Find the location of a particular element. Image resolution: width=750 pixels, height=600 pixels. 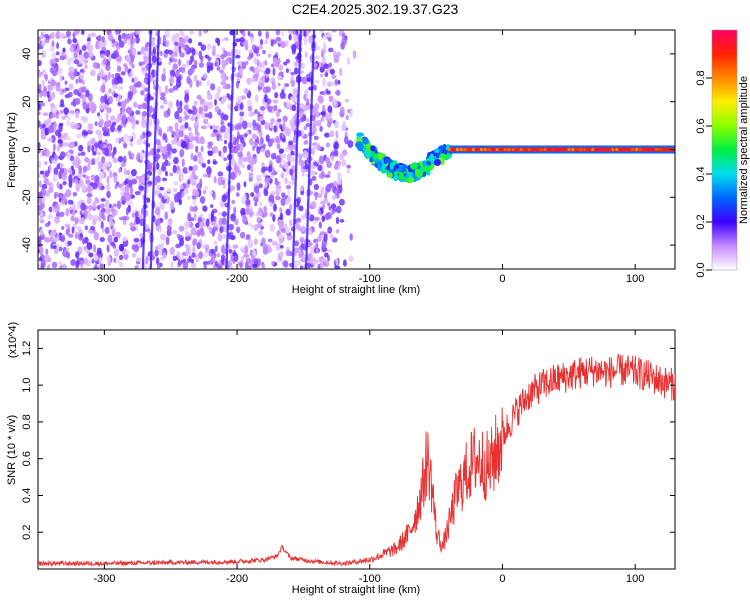

spectrogram-y-tick-label: 20 is located at coordinates (27, 102).